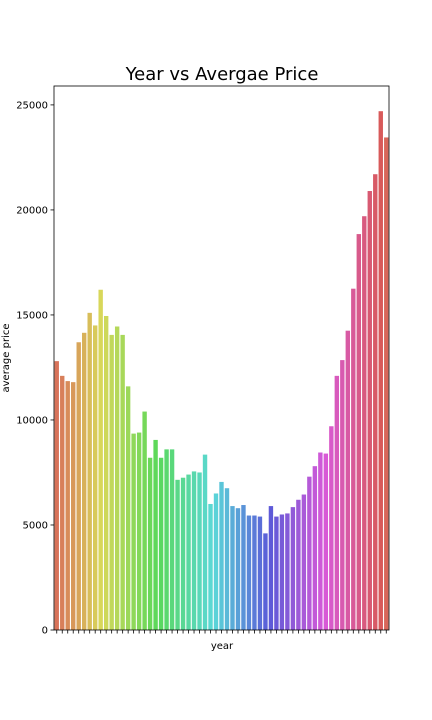 The image size is (432, 720). I want to click on chart-title: Year vs Avergae Price, so click(222, 74).